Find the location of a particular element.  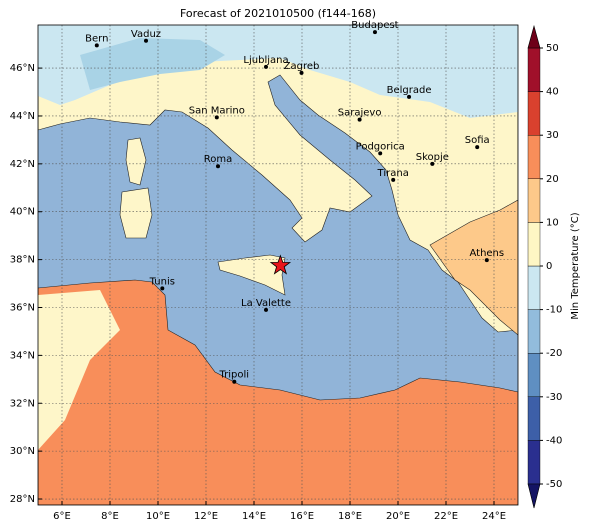

x-tick-label: 6°E is located at coordinates (62, 516).